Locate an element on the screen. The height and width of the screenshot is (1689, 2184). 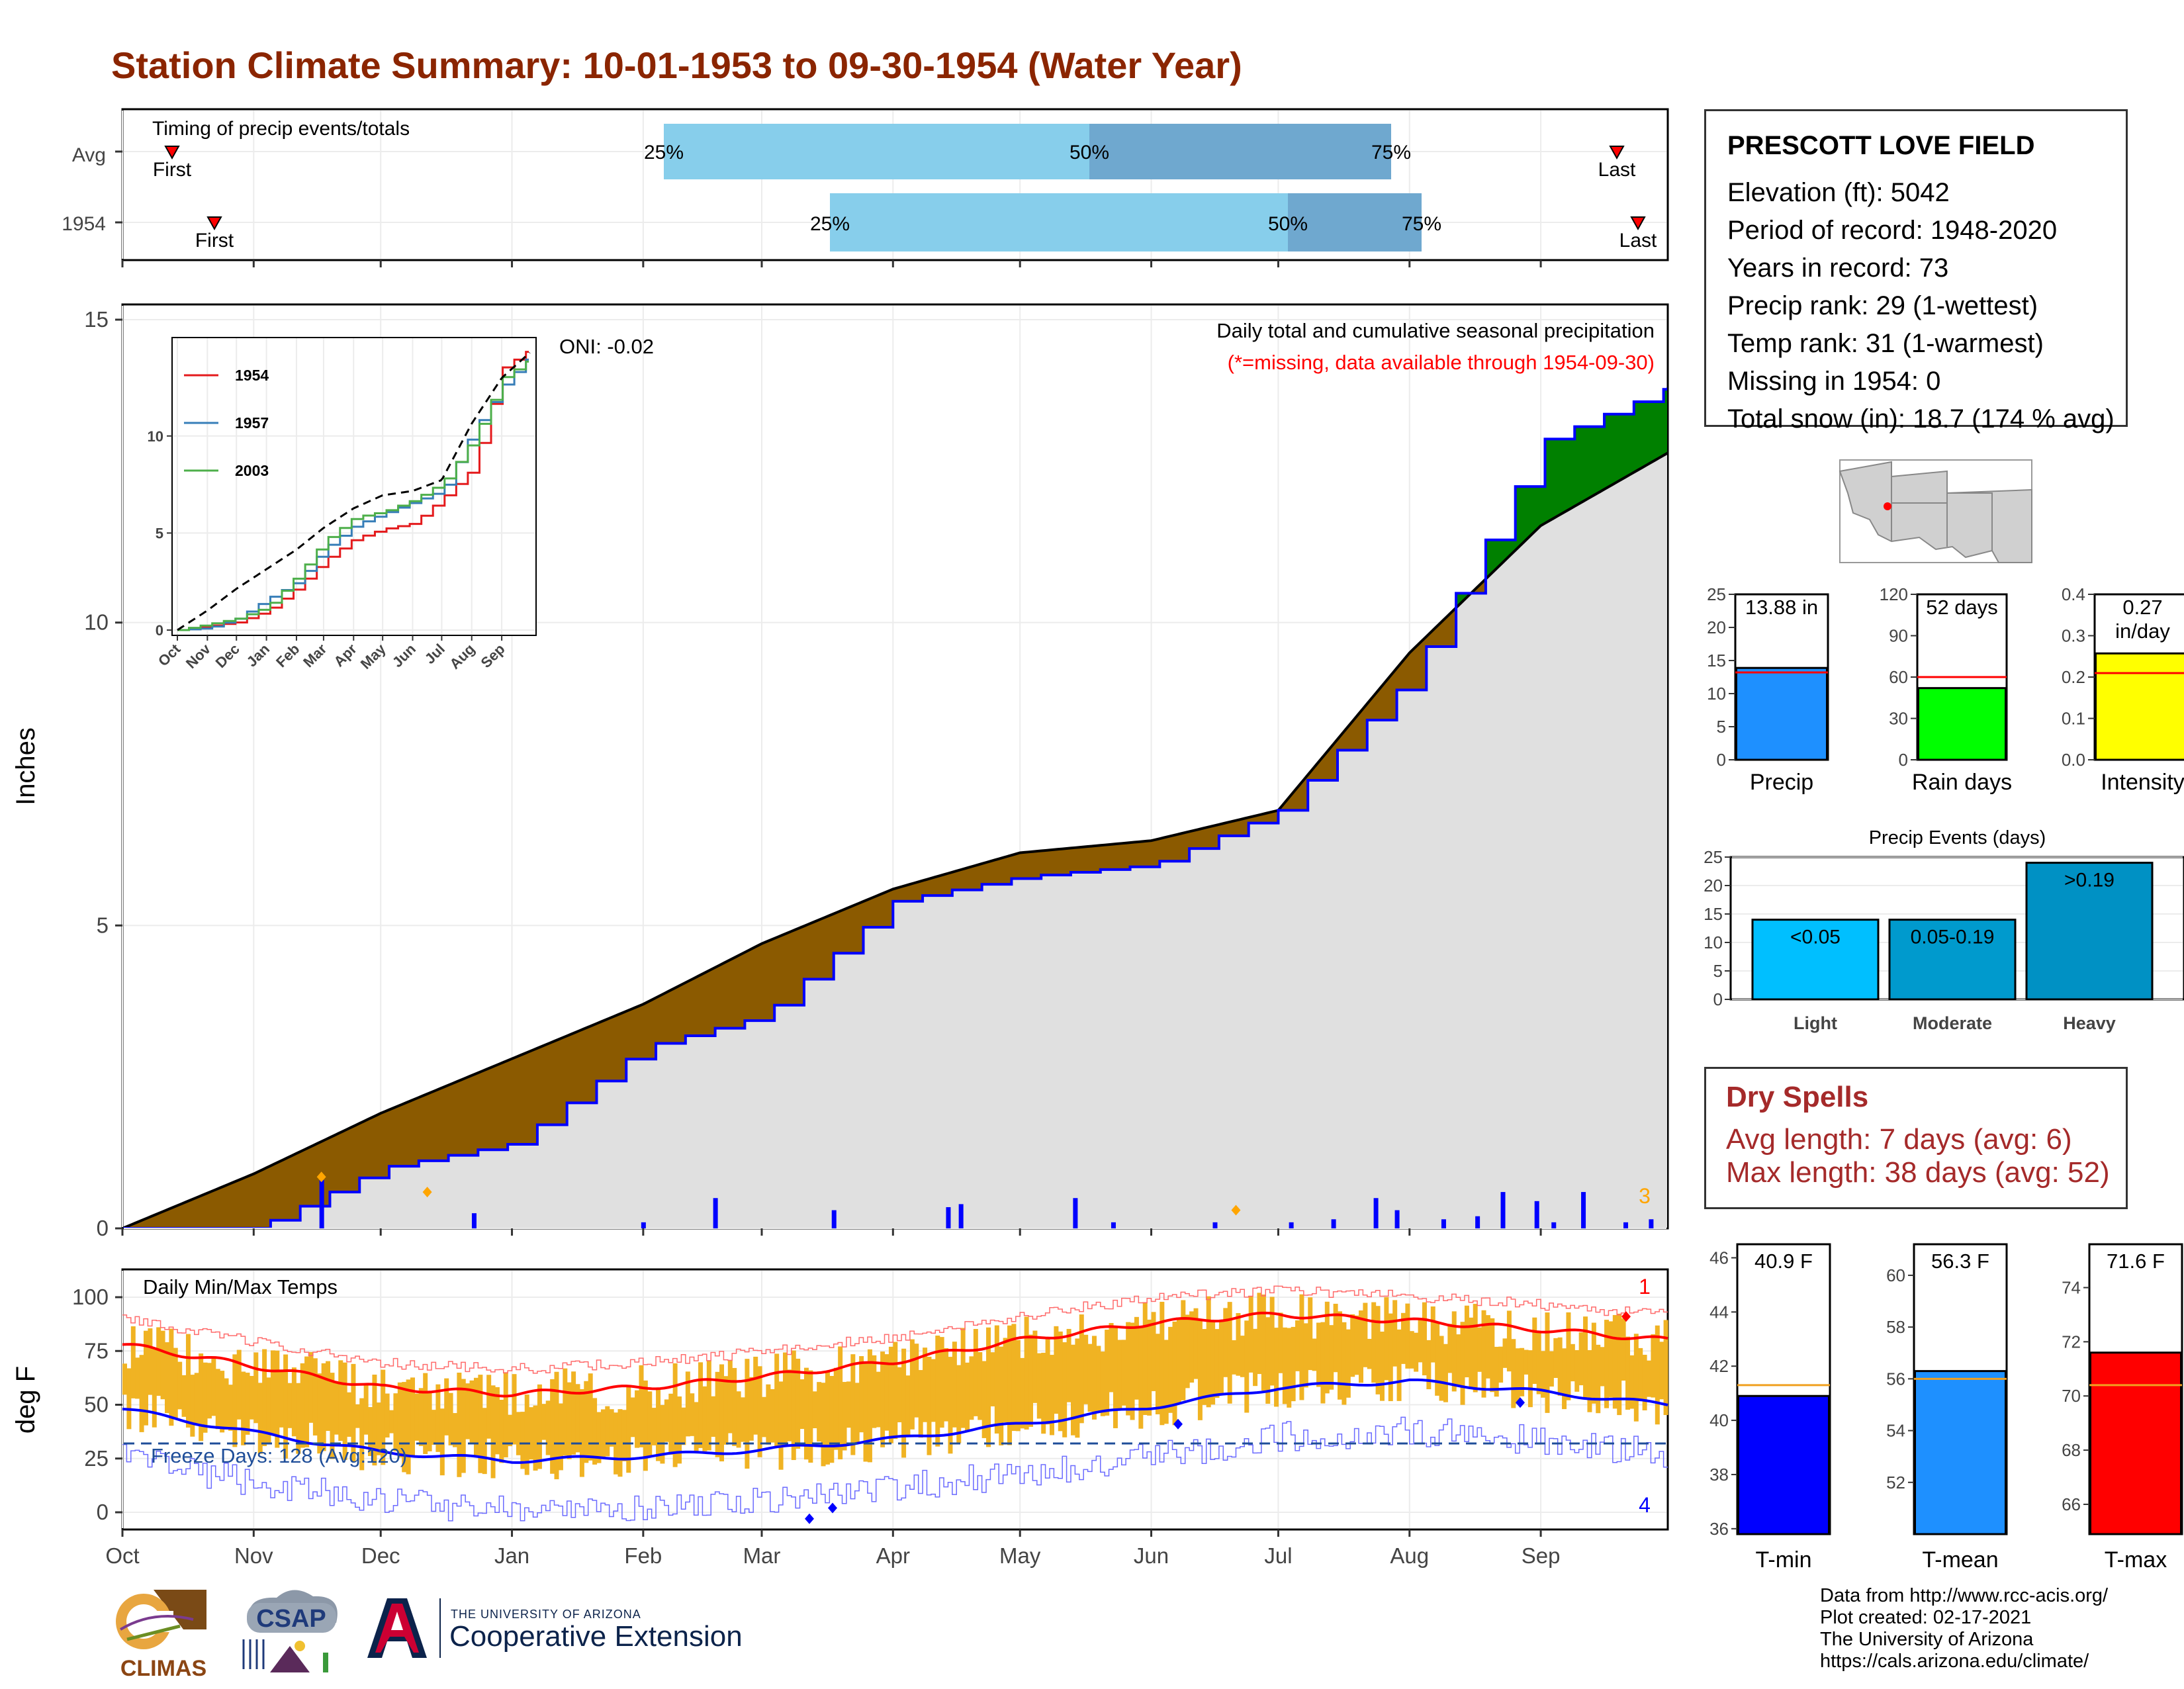
precip-ylabel: Inches is located at coordinates (26, 766).